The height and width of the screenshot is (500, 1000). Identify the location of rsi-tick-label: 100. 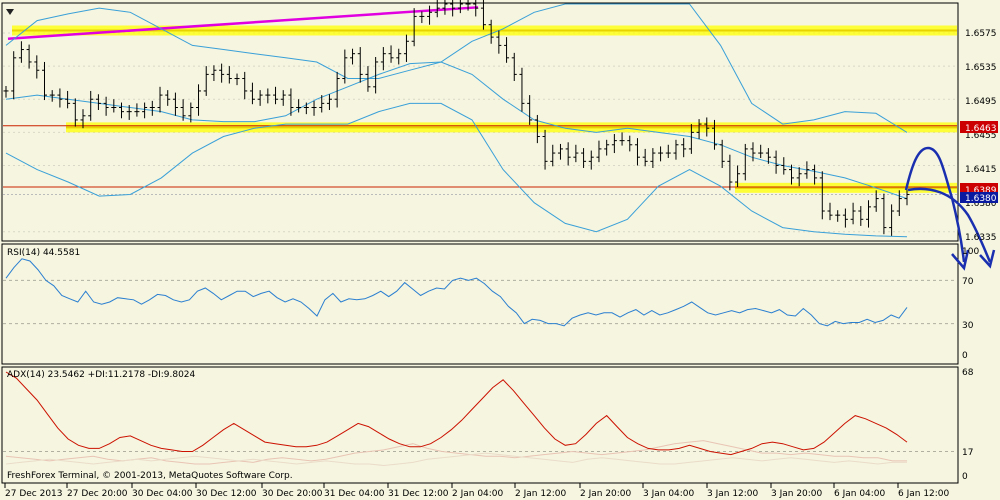
(970, 252).